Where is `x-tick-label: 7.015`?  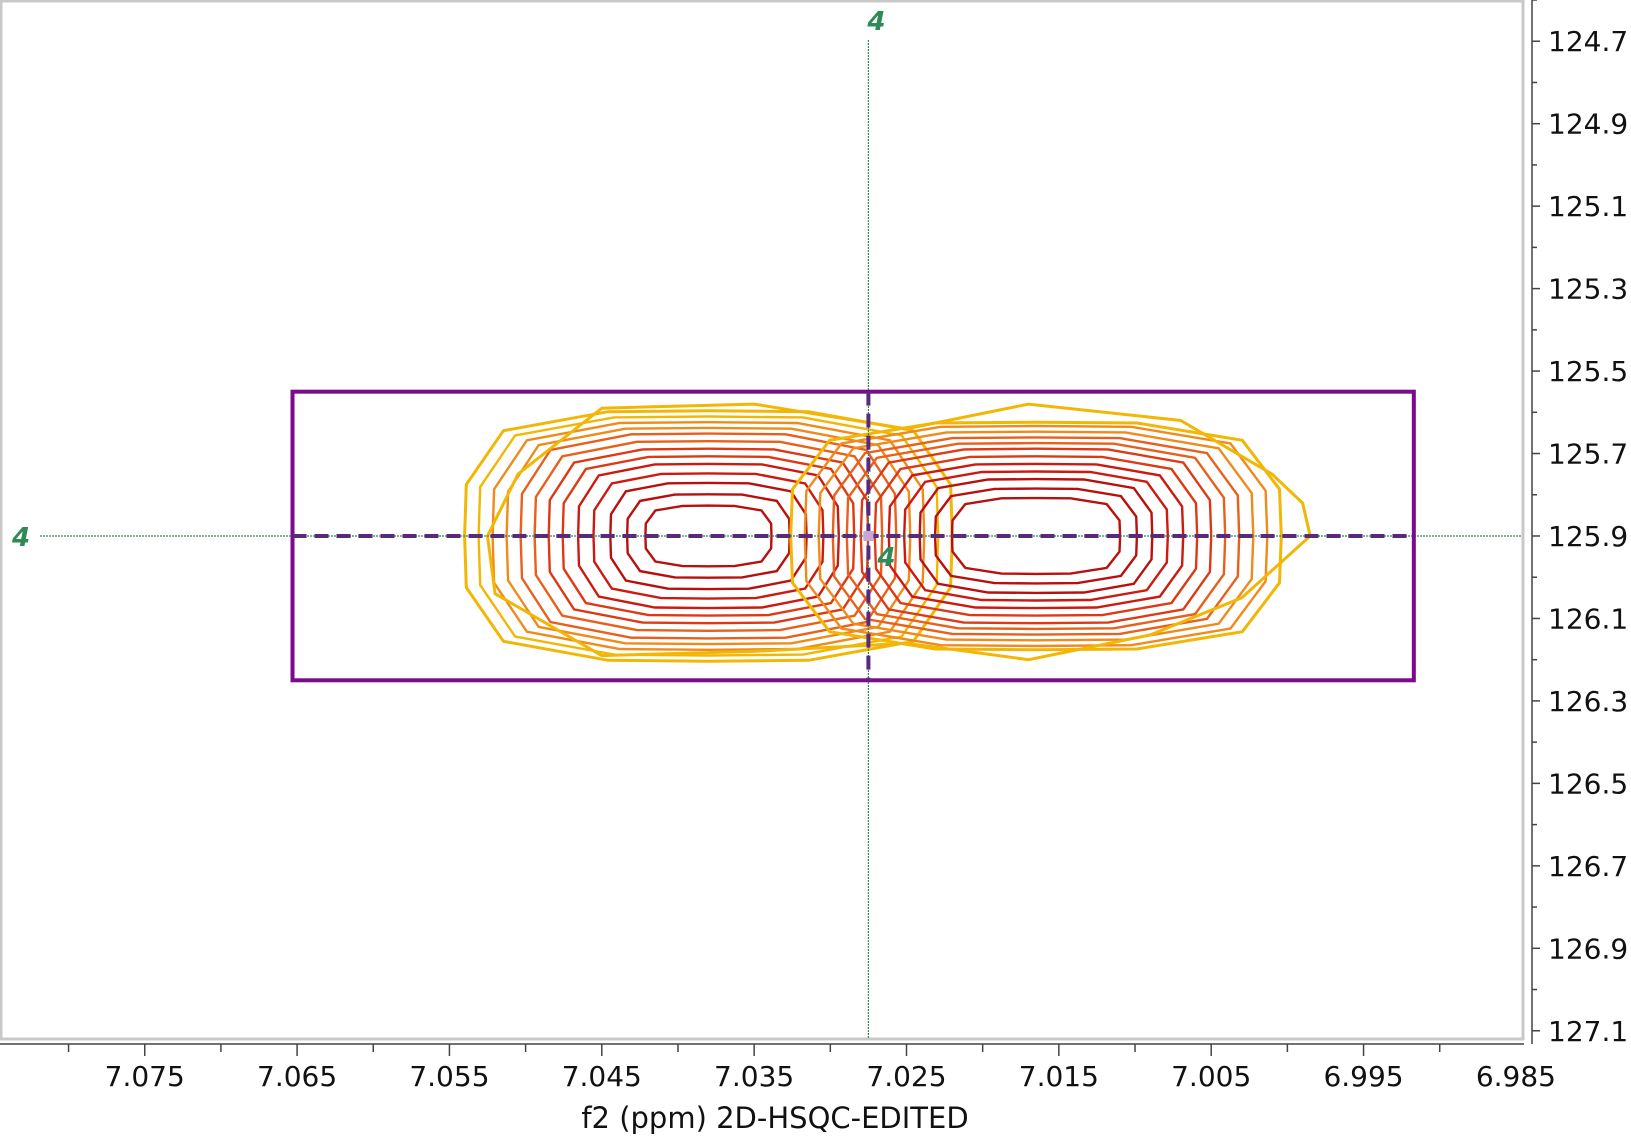
x-tick-label: 7.015 is located at coordinates (1059, 1076).